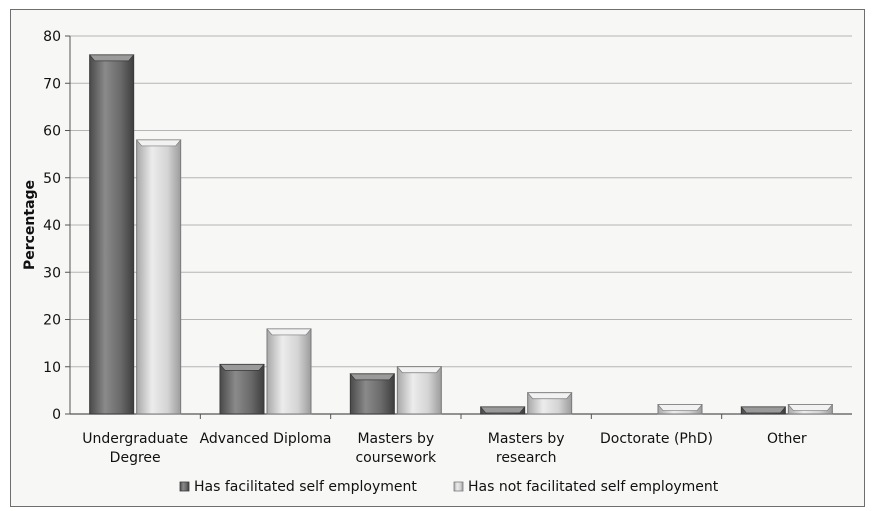 The width and height of the screenshot is (872, 511). What do you see at coordinates (30, 225) in the screenshot?
I see `y-axis-label: Percentage` at bounding box center [30, 225].